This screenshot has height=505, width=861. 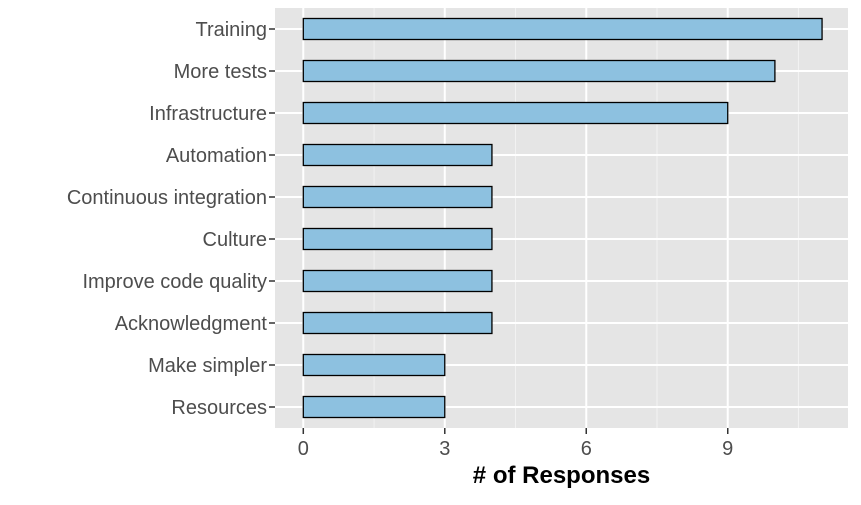 What do you see at coordinates (208, 114) in the screenshot?
I see `category-label: Infrastructure` at bounding box center [208, 114].